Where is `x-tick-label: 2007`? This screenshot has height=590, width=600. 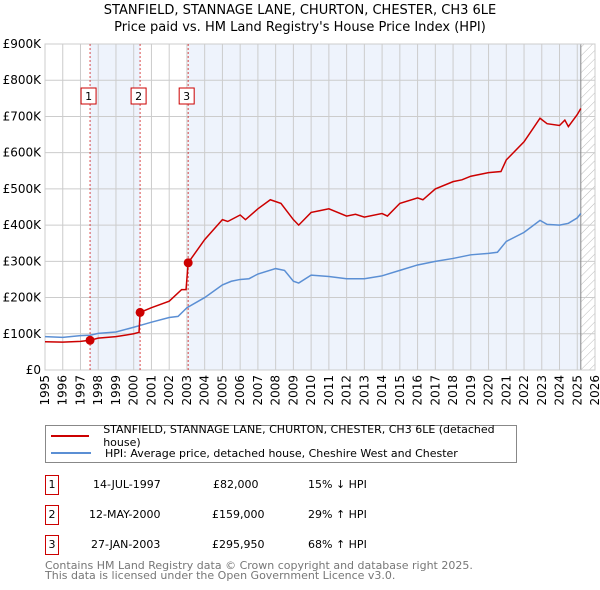 x-tick-label: 2007 is located at coordinates (258, 390).